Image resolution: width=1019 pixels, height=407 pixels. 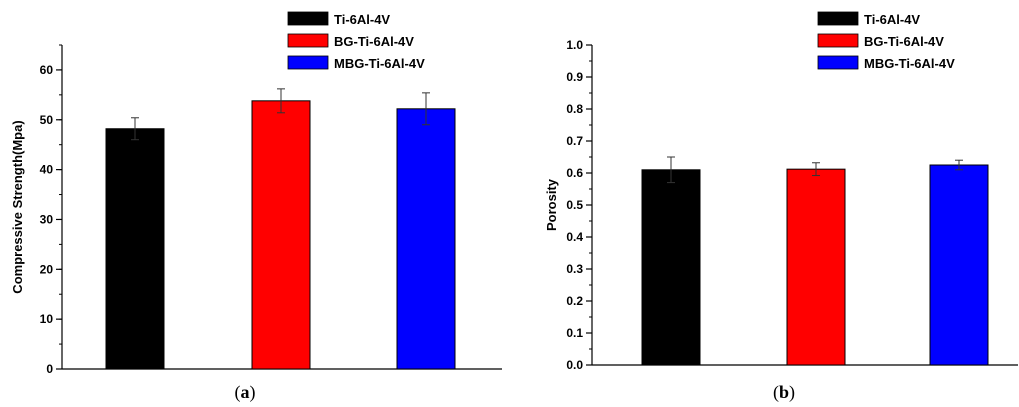 I want to click on y-tick-label: 0.7, so click(x=574, y=141).